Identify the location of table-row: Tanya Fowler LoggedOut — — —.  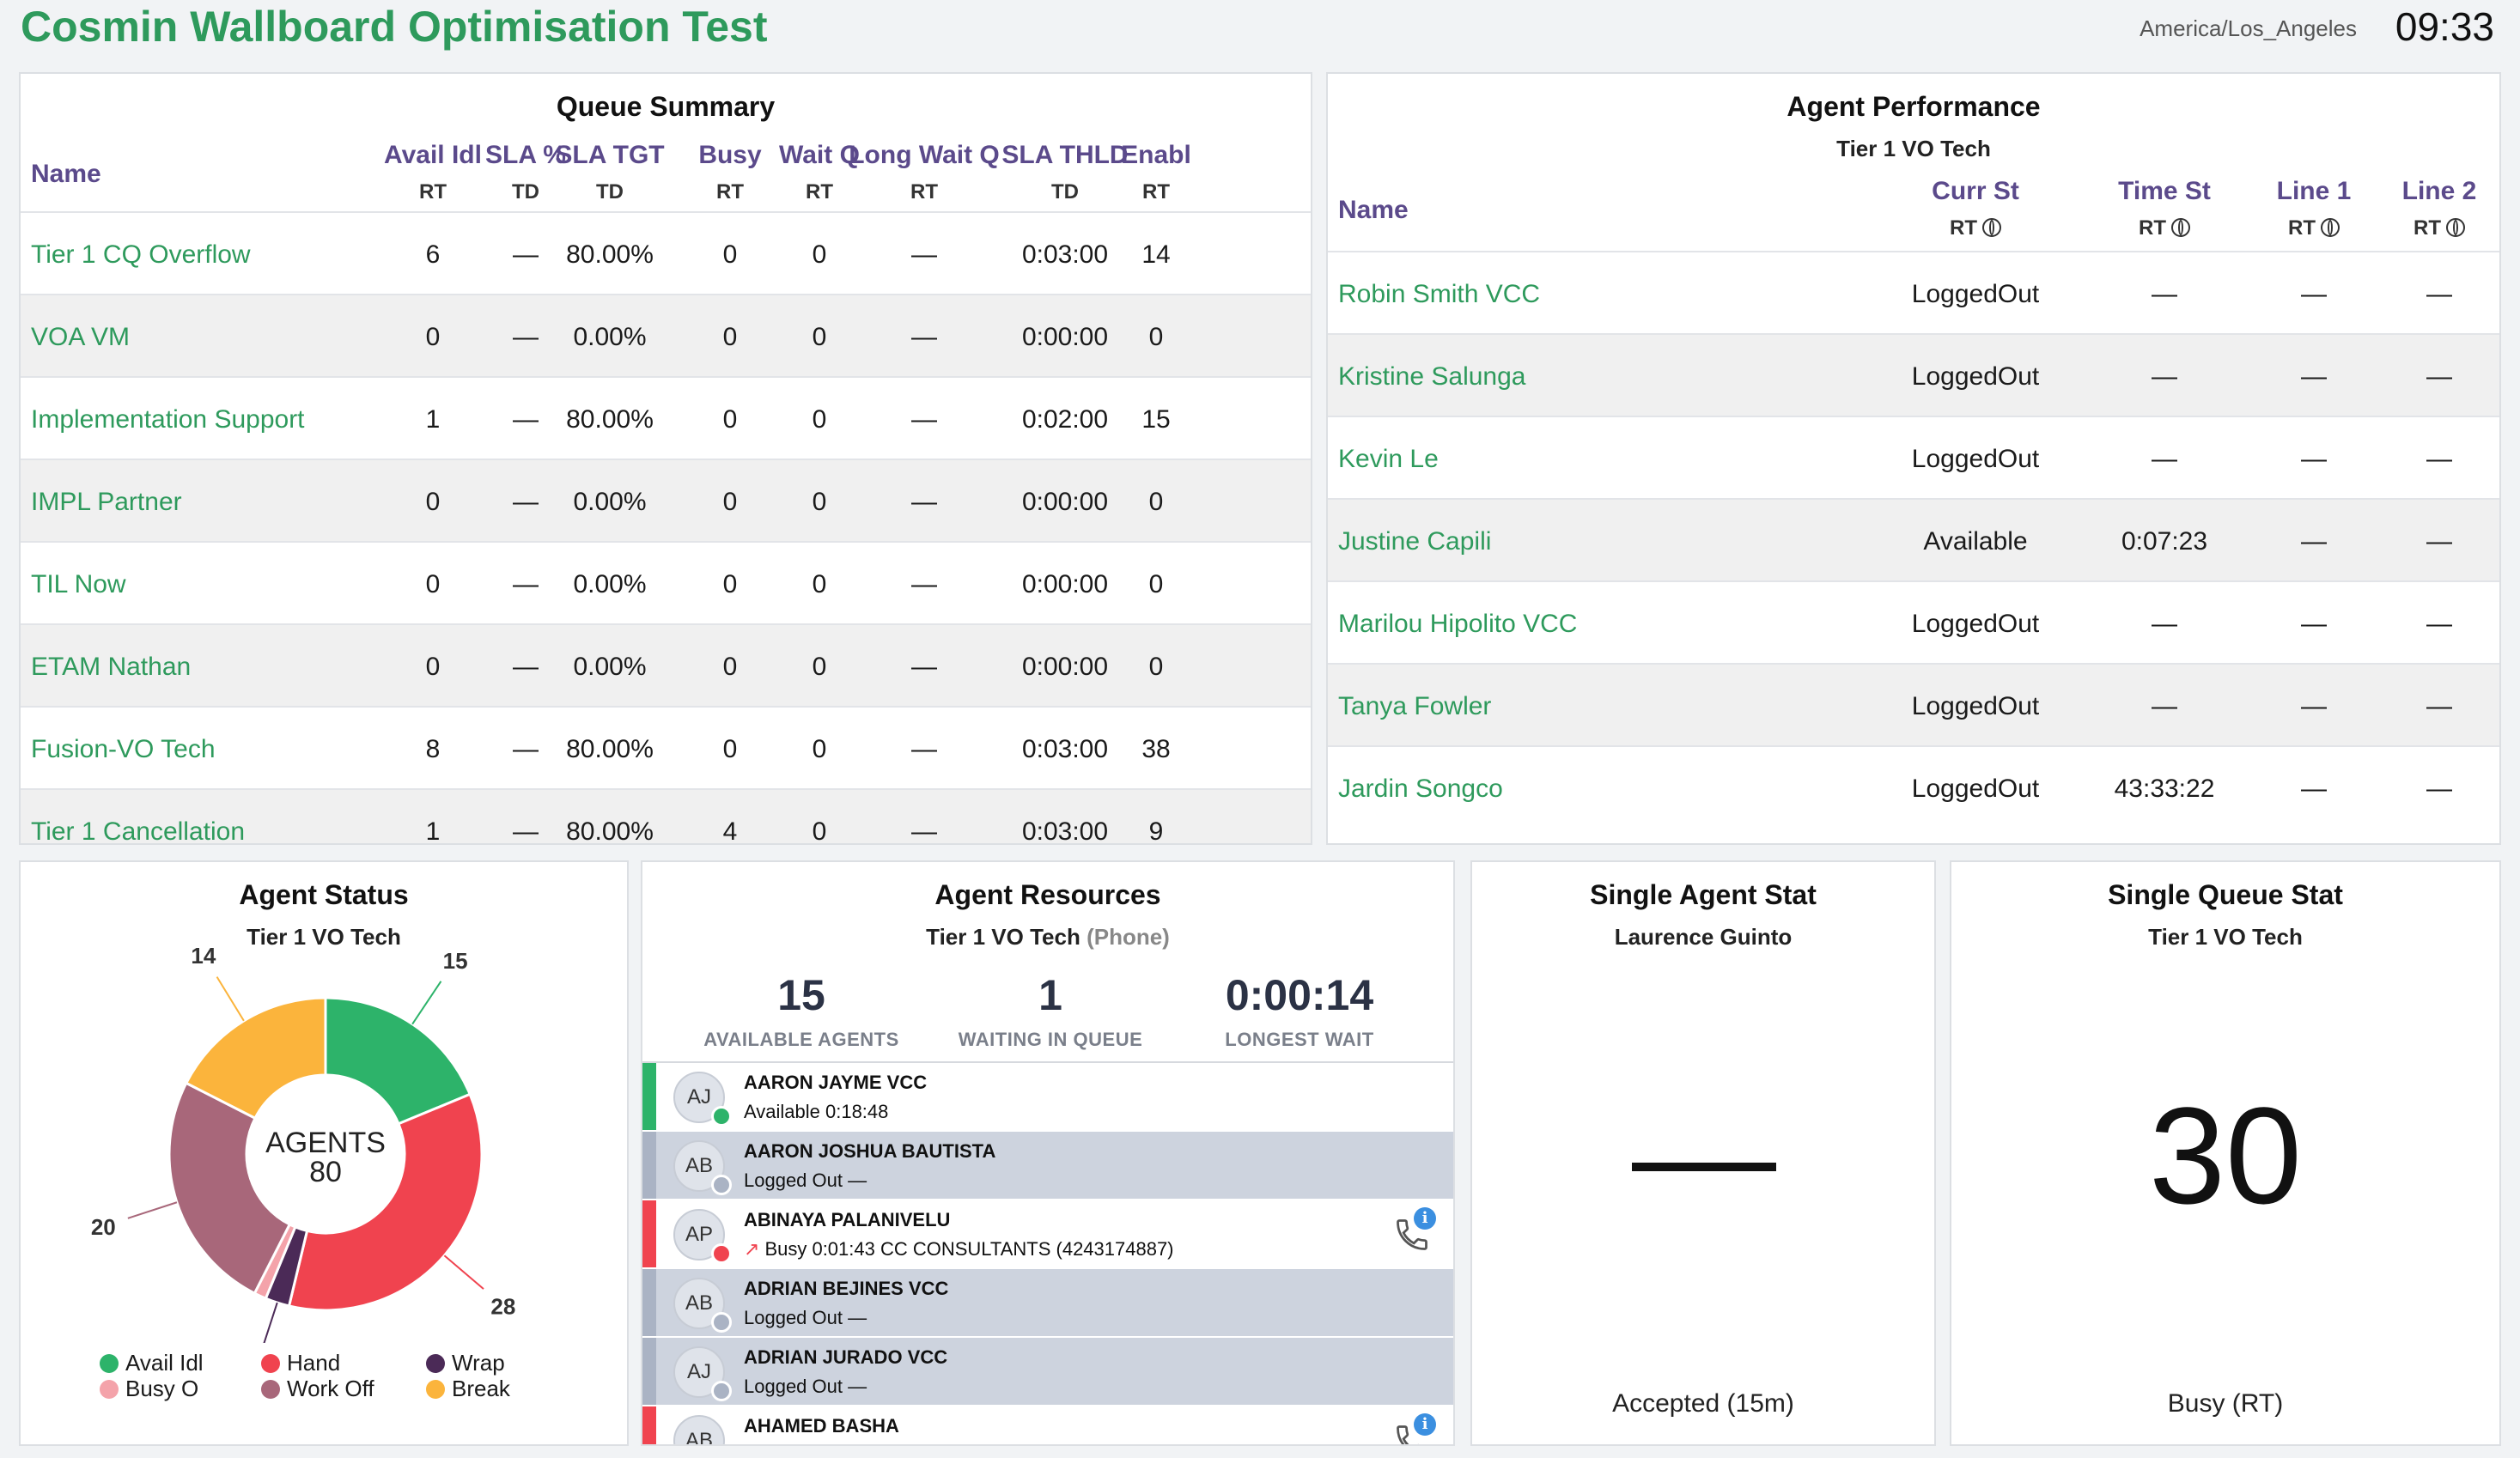
(1914, 704).